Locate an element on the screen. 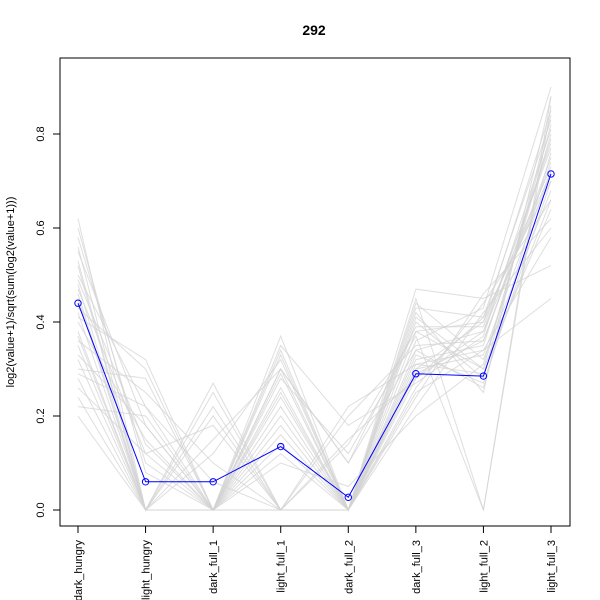  chart-title: 292 is located at coordinates (314, 30).